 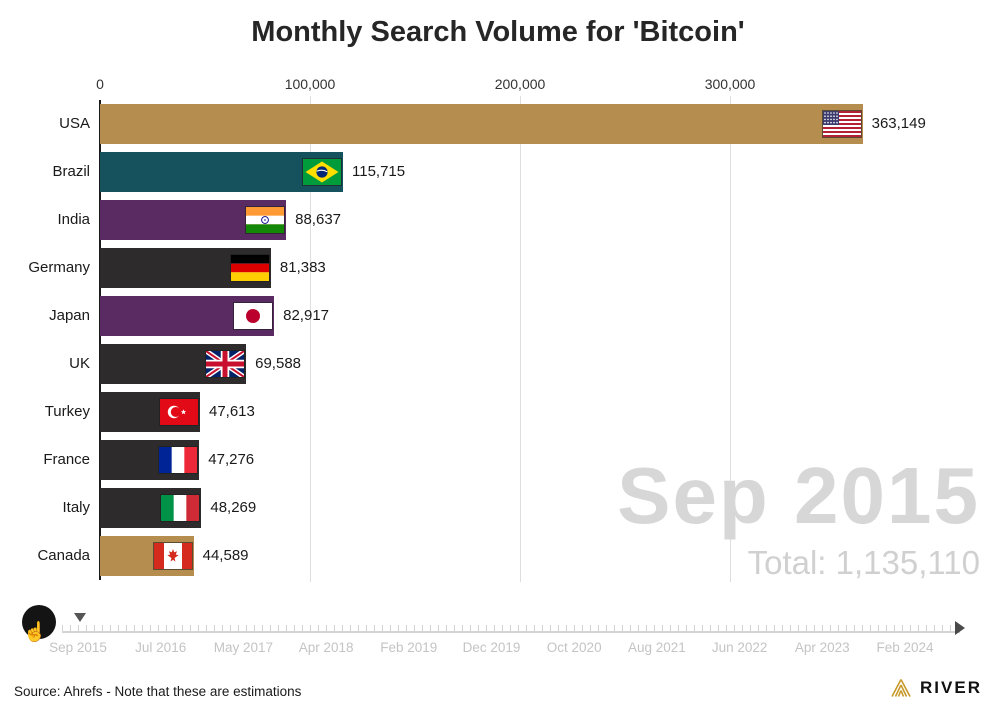 I want to click on bar-row: Germany 81,383, so click(x=498, y=268).